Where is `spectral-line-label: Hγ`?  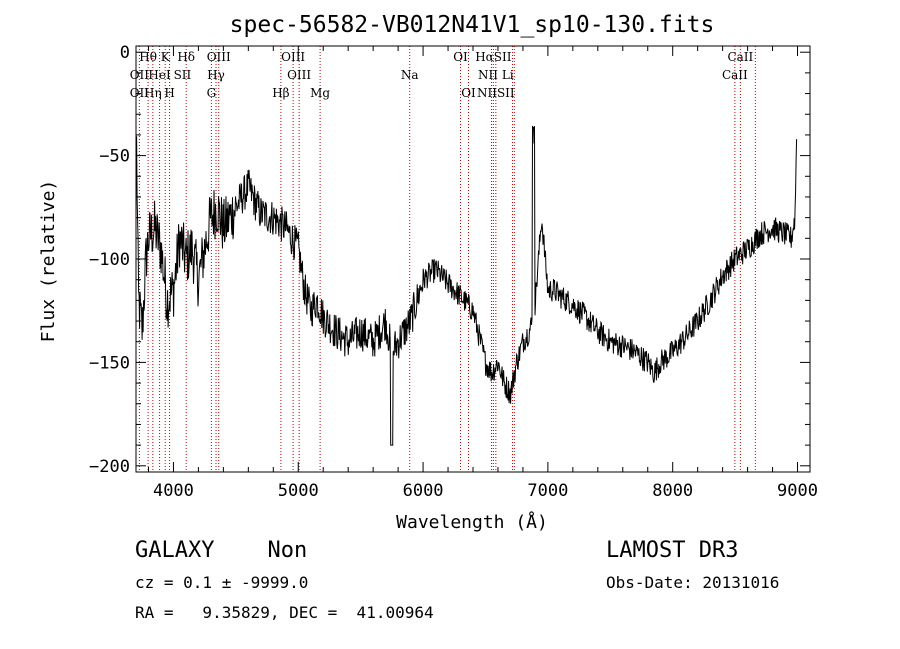
spectral-line-label: Hγ is located at coordinates (216, 75).